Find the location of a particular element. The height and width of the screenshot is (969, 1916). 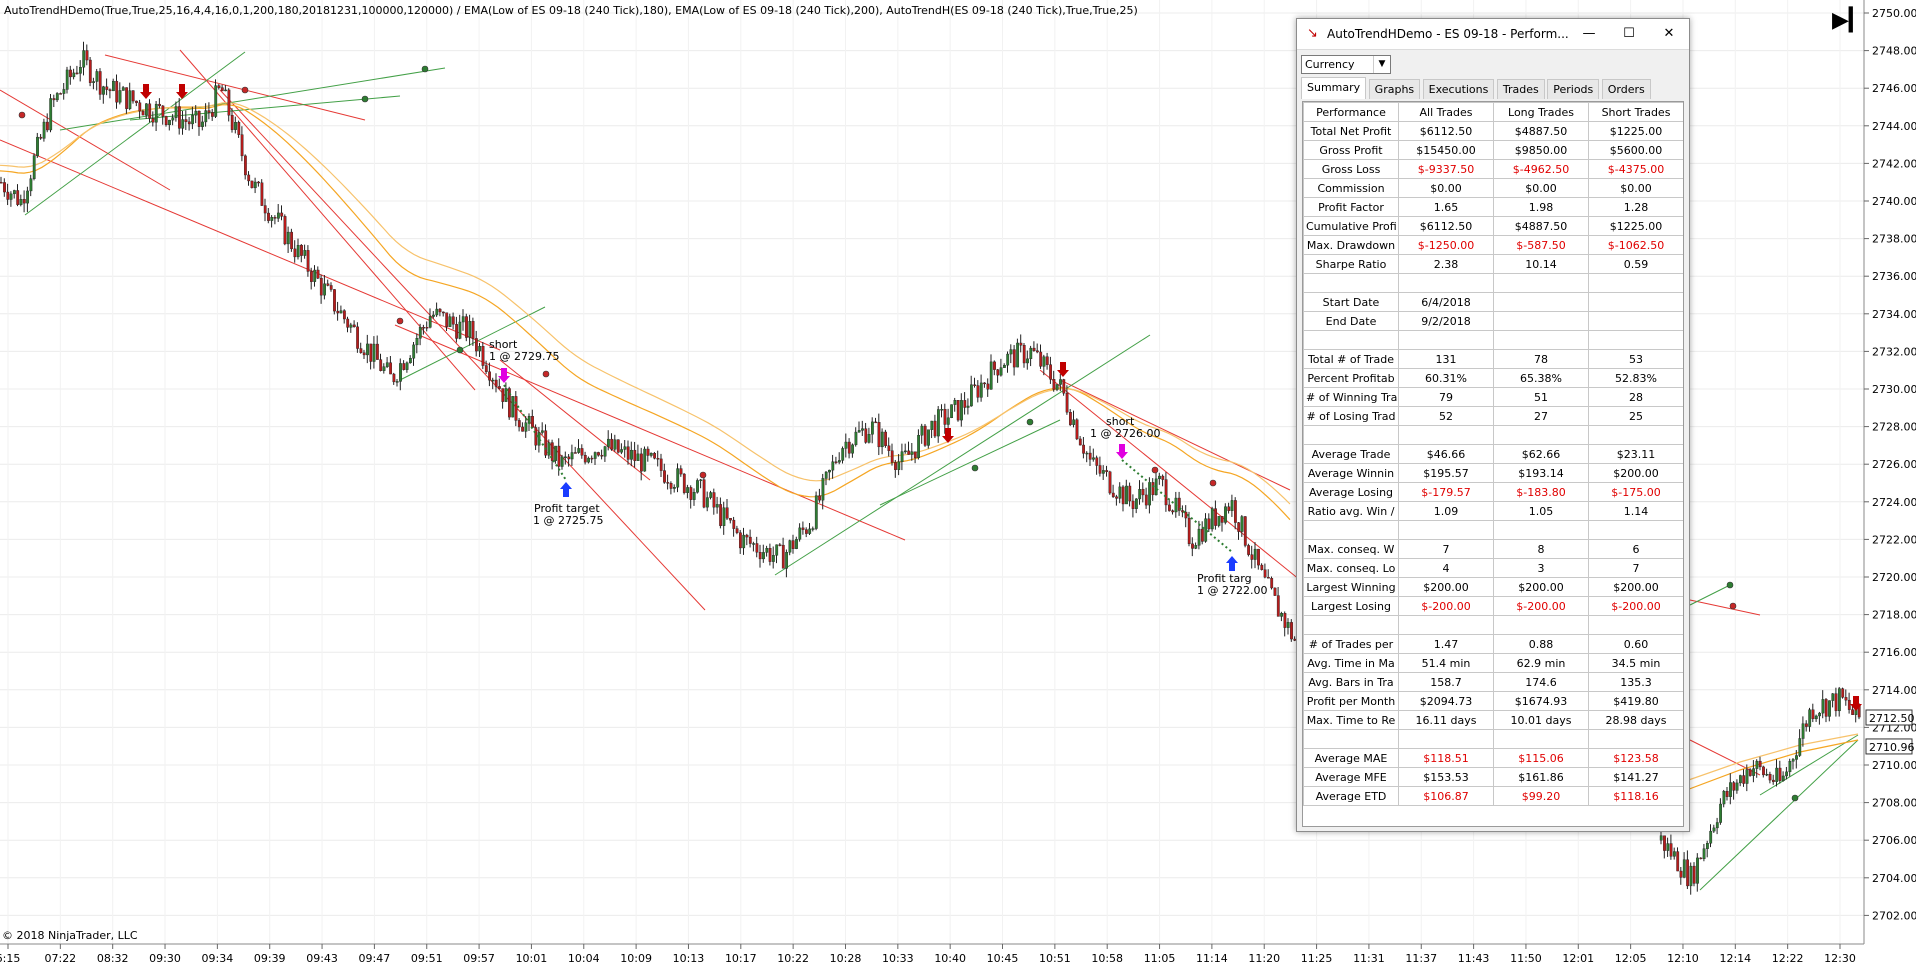

trend-point-dot is located at coordinates (1733, 606).